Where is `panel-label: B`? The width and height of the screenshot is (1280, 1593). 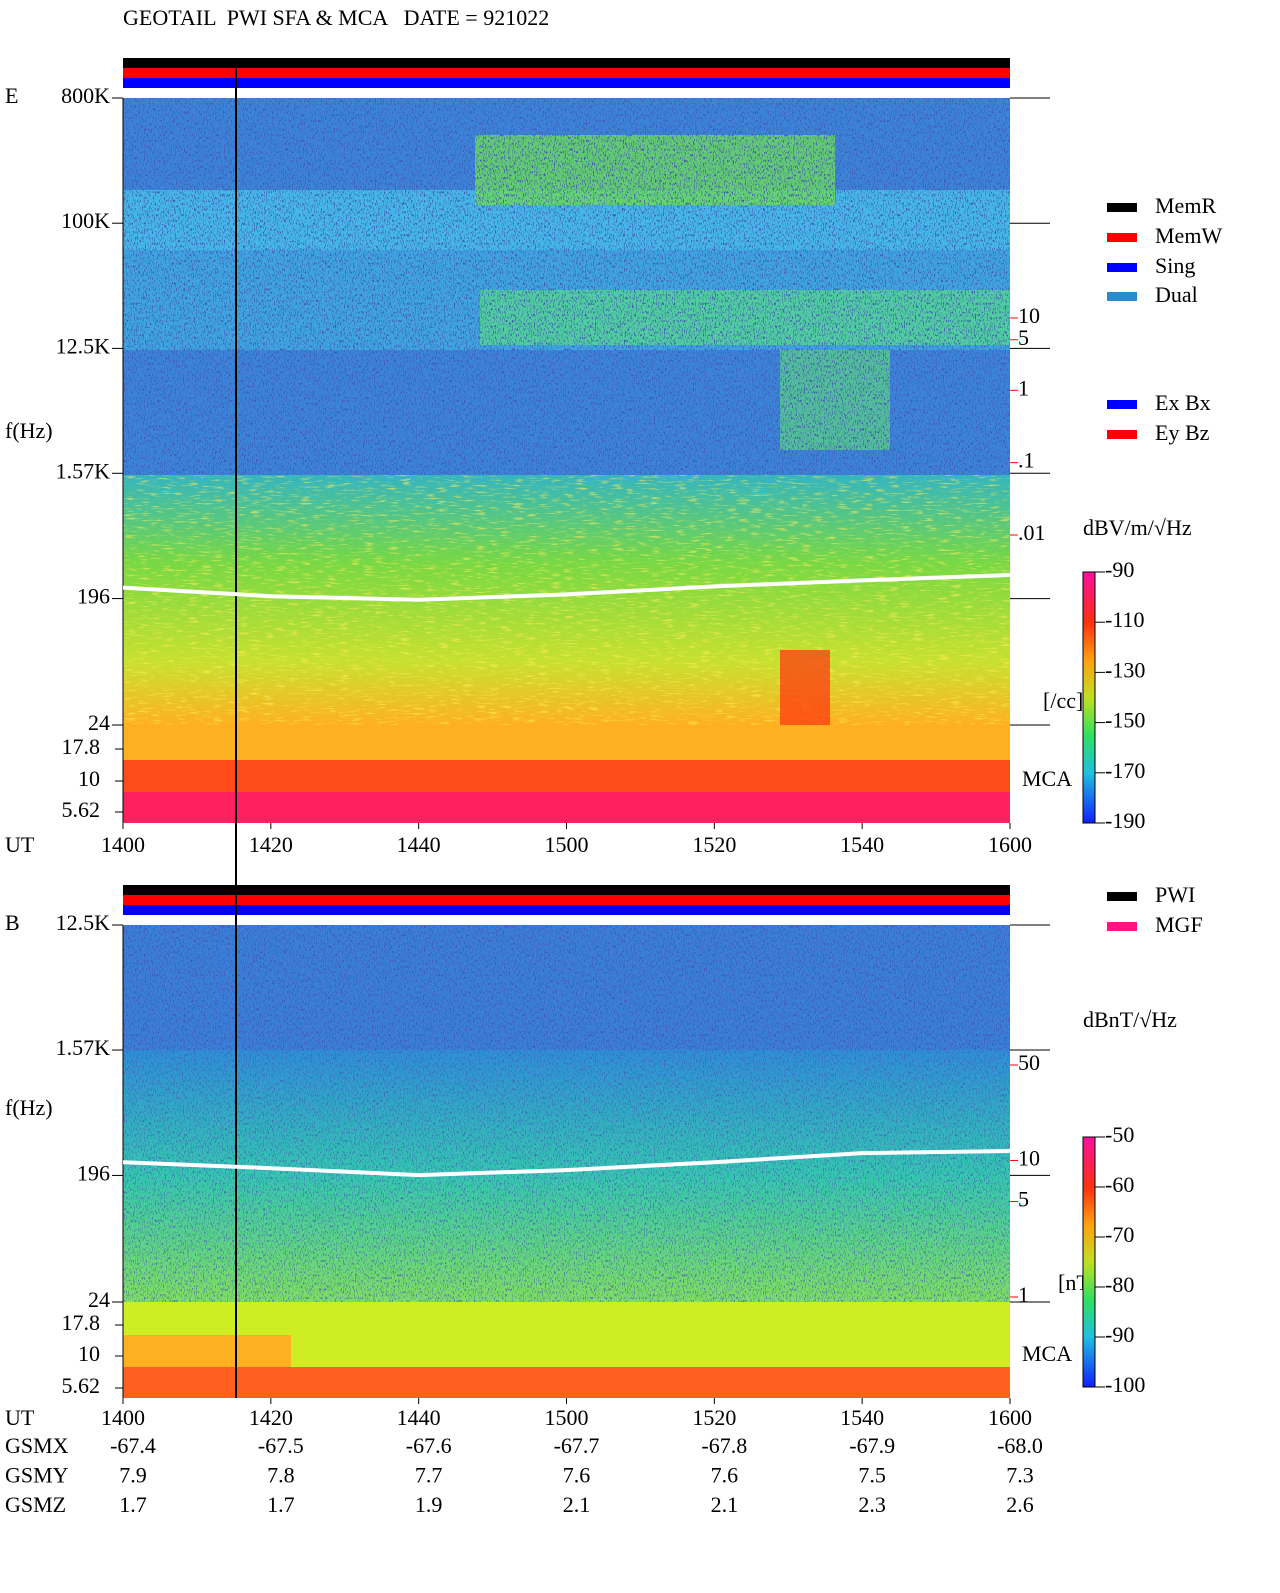 panel-label: B is located at coordinates (12, 922).